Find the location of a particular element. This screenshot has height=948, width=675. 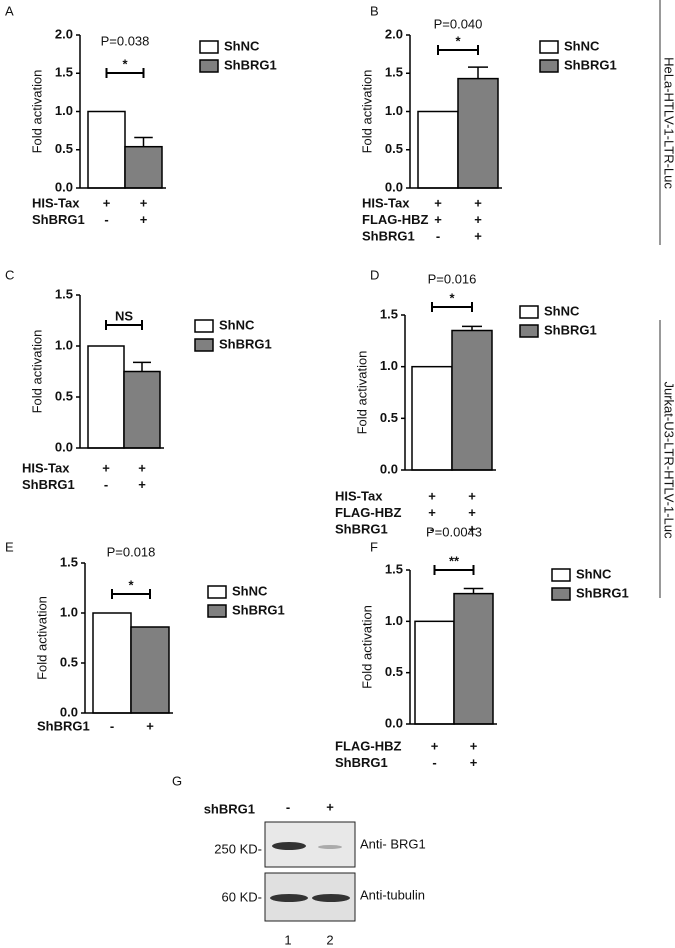

side-label: Jurkat-U3-LTR-HTLV-1-Luc is located at coordinates (668, 460).